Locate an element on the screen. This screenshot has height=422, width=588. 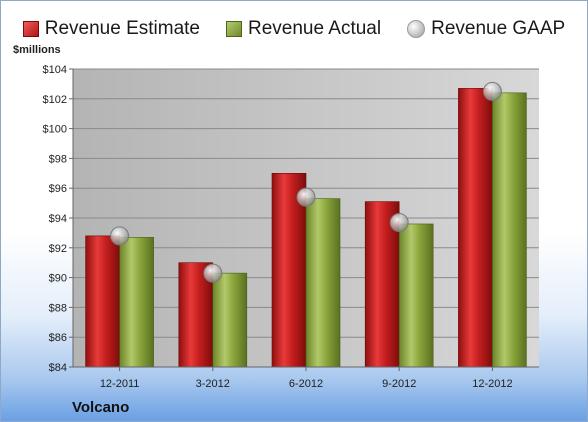
y-tick-label: $102 is located at coordinates (55, 100).